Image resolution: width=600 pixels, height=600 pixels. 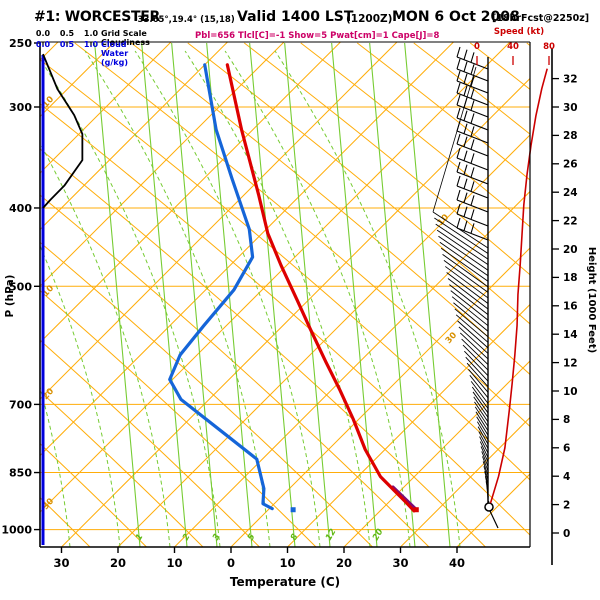 I want to click on svg-text: 14, so click(x=570, y=335).